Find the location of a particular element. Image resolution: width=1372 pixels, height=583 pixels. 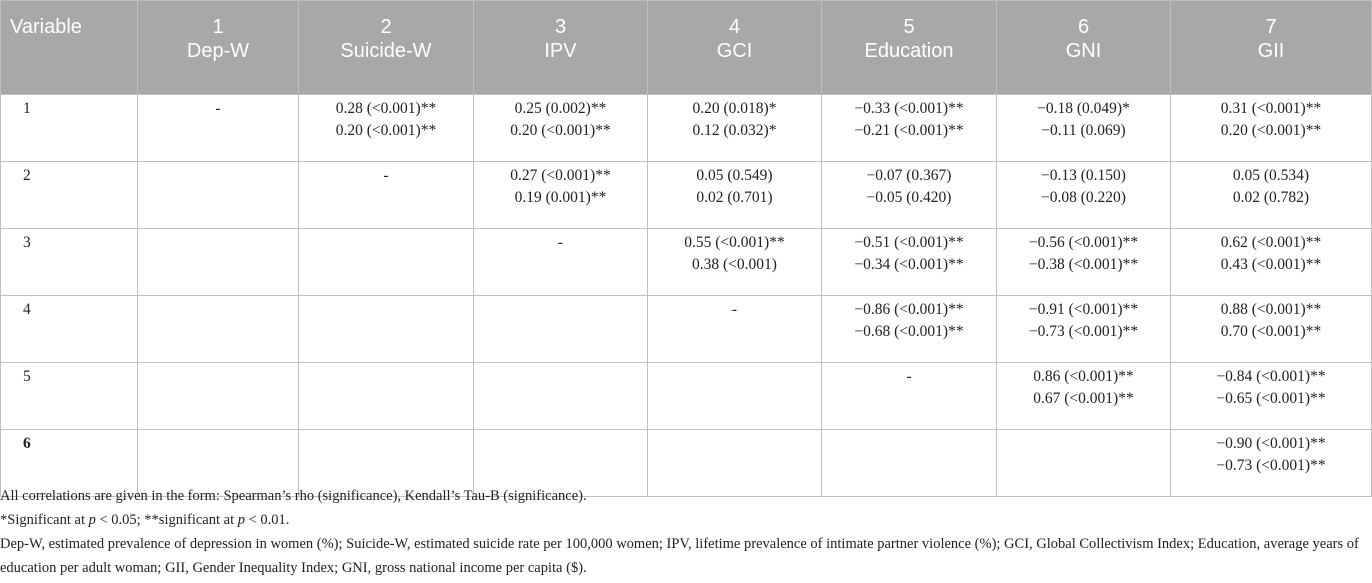

row-label: 2 is located at coordinates (69, 195).